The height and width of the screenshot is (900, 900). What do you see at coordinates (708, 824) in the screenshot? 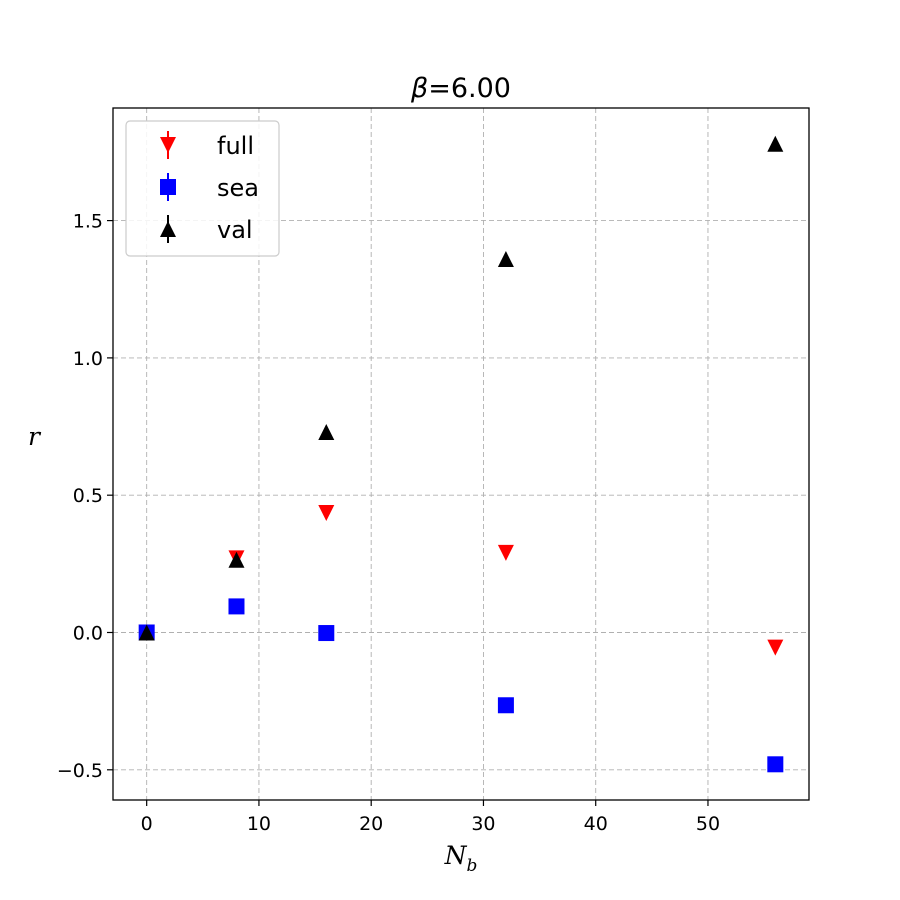
I see `x-tick-label: 50` at bounding box center [708, 824].